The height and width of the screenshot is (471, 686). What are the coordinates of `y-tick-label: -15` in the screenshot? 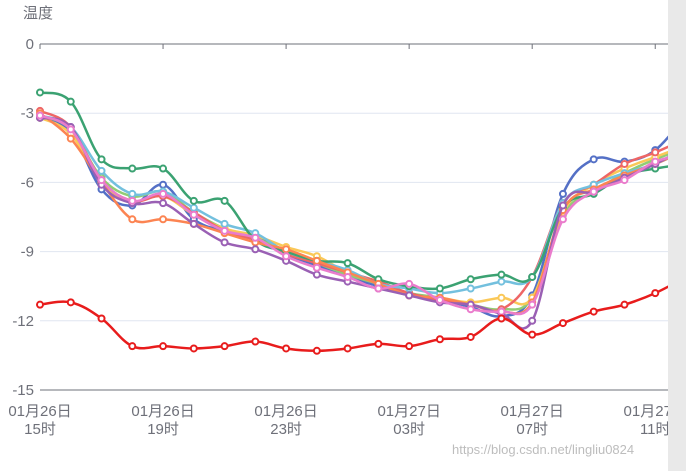 It's located at (23, 390).